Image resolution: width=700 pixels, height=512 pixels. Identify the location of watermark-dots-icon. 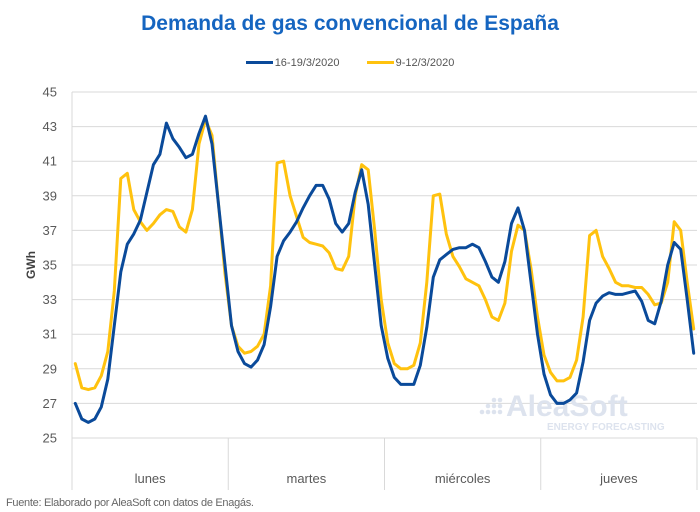
(491, 406).